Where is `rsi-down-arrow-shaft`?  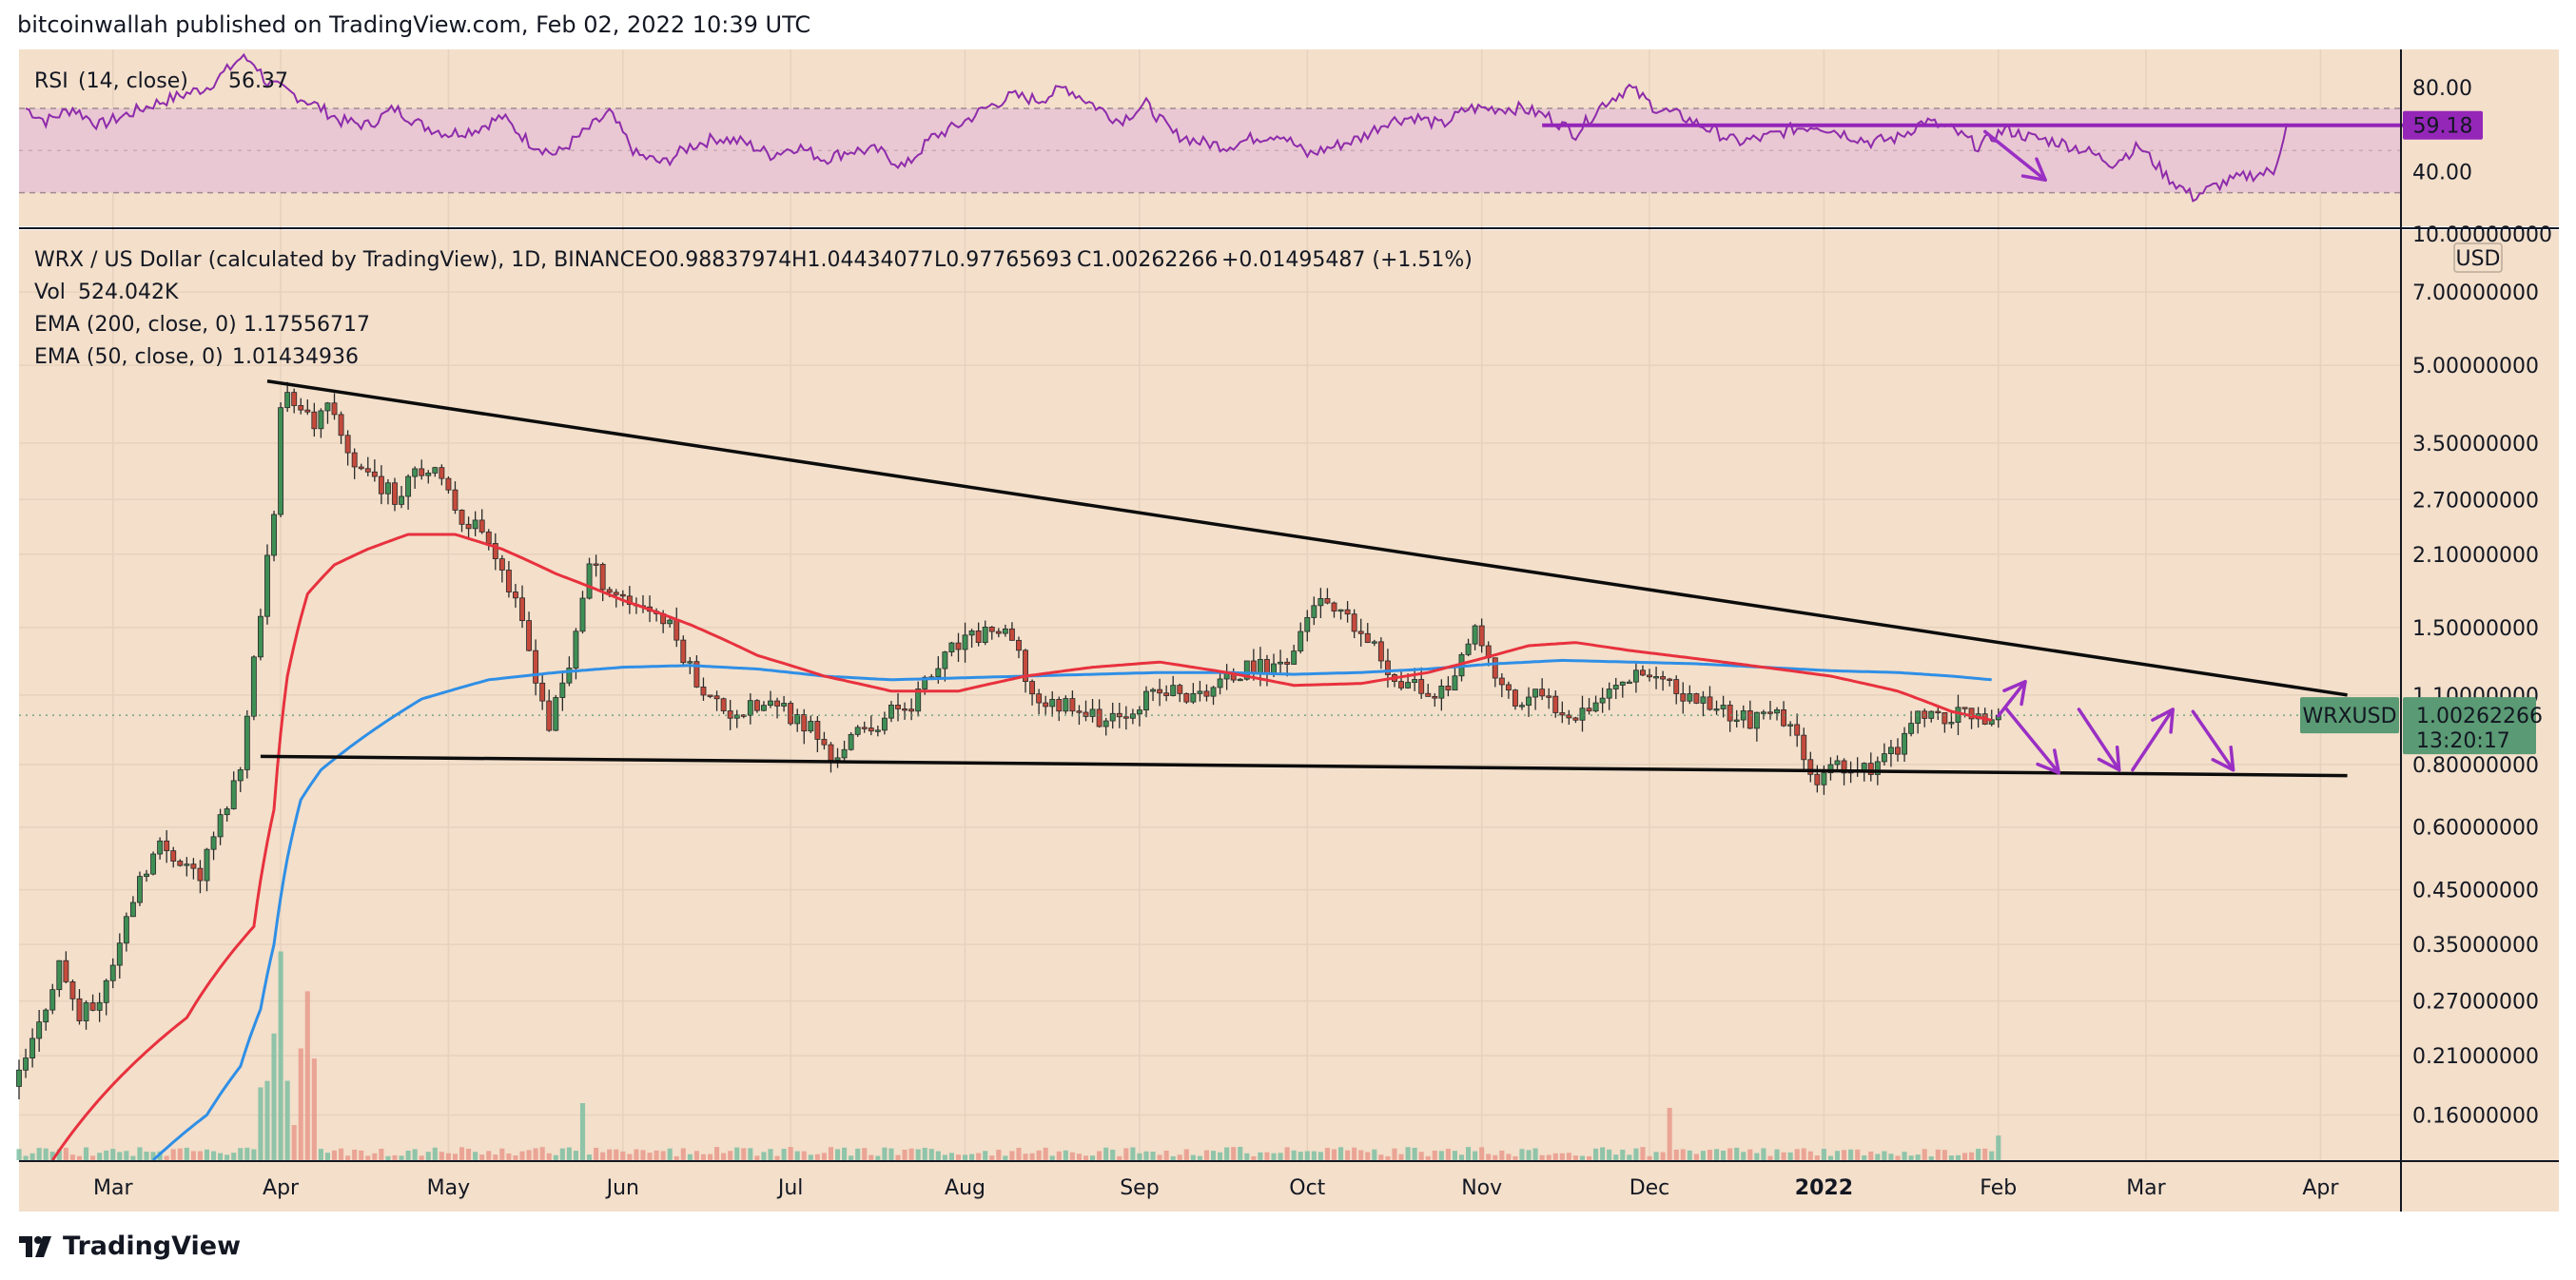 rsi-down-arrow-shaft is located at coordinates (2015, 156).